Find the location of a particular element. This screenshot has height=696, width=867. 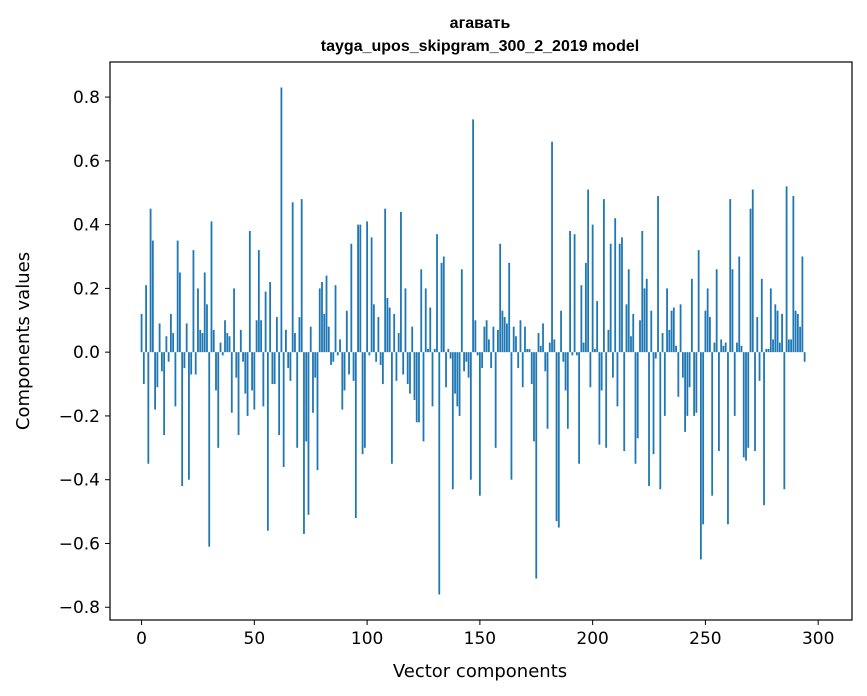

x-tick-label: 250 is located at coordinates (705, 639).